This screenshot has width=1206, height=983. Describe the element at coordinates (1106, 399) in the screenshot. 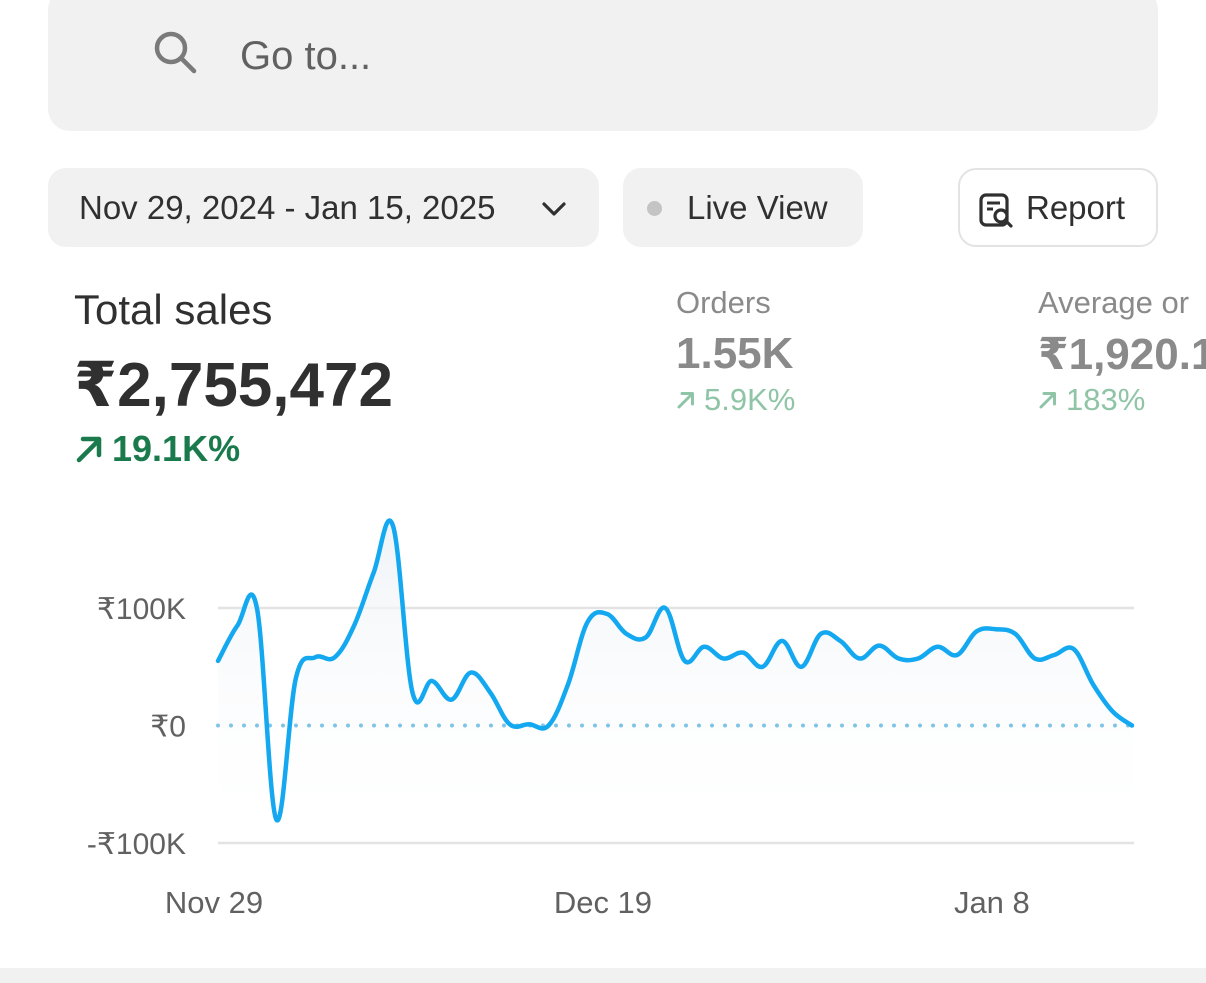

I see `average-order-delta-value: 183%` at that location.